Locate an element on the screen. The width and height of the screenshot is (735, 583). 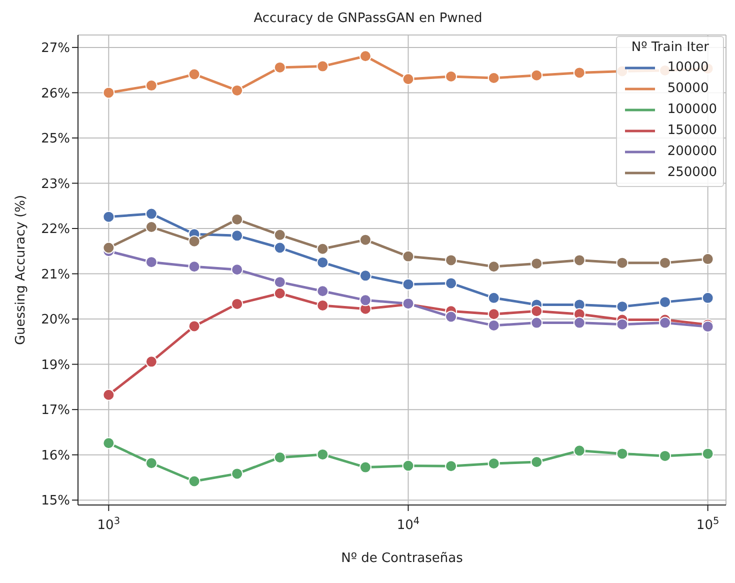
legend-label: 50000 is located at coordinates (688, 88).